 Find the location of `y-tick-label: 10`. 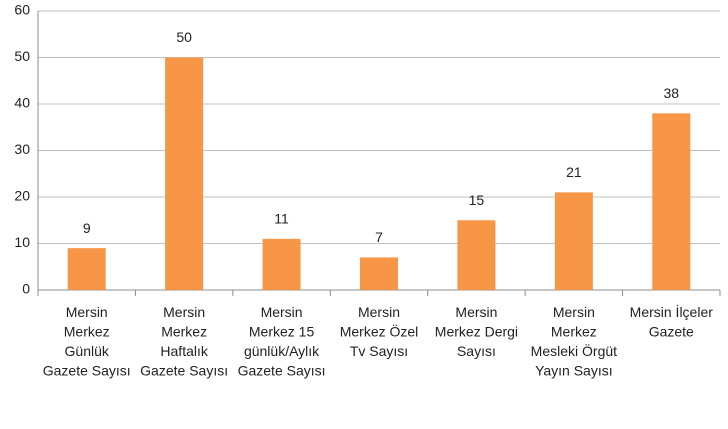

y-tick-label: 10 is located at coordinates (22, 242).